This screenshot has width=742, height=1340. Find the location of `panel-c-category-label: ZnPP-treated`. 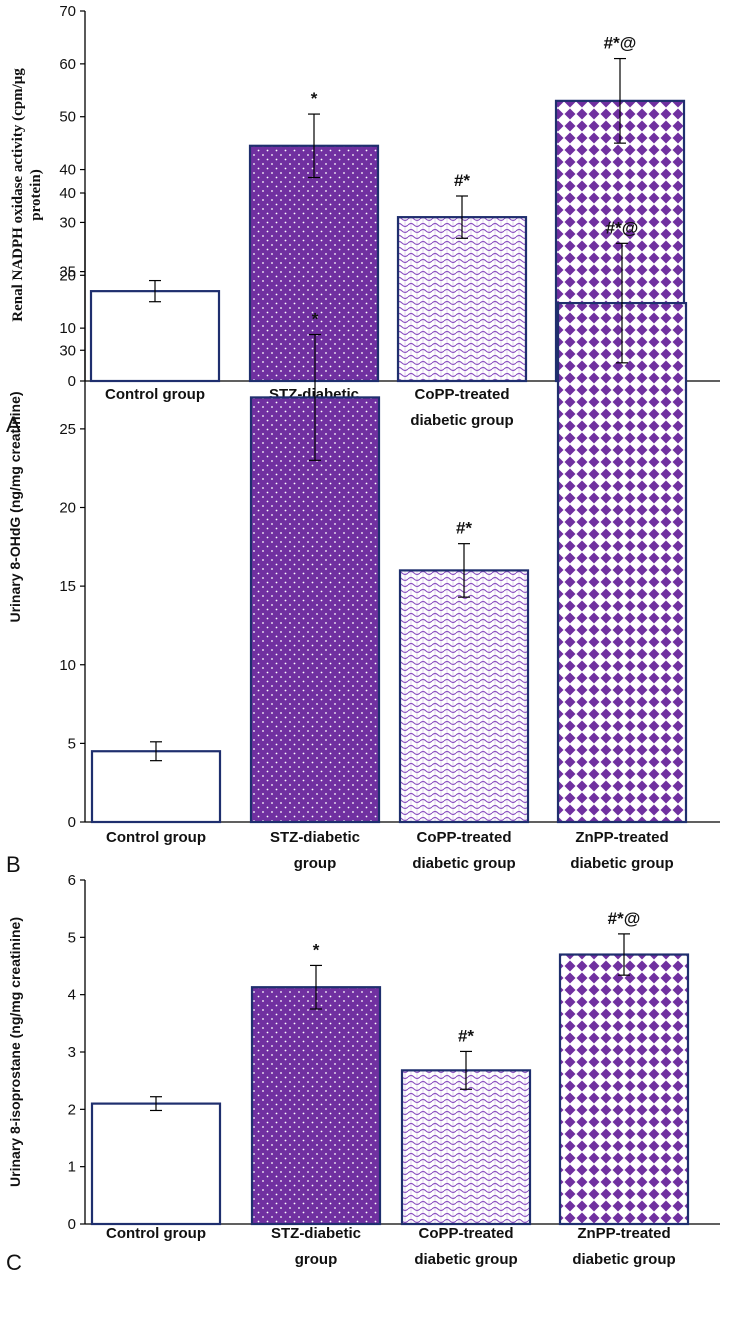

panel-c-category-label: ZnPP-treated is located at coordinates (623, 1233).